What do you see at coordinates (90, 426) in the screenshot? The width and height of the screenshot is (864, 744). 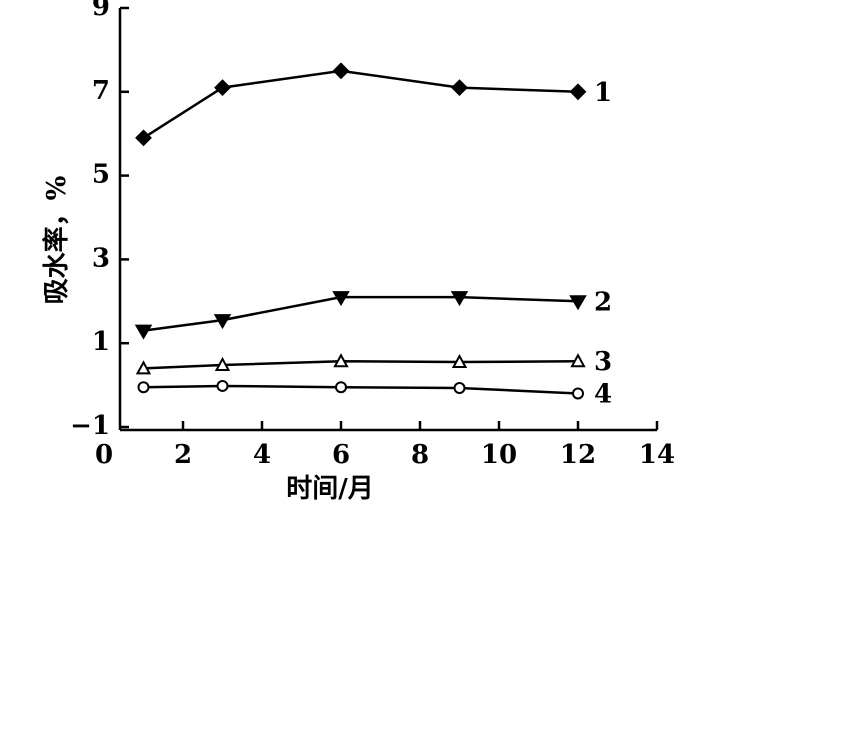 I see `y-tick-label: −1` at bounding box center [90, 426].